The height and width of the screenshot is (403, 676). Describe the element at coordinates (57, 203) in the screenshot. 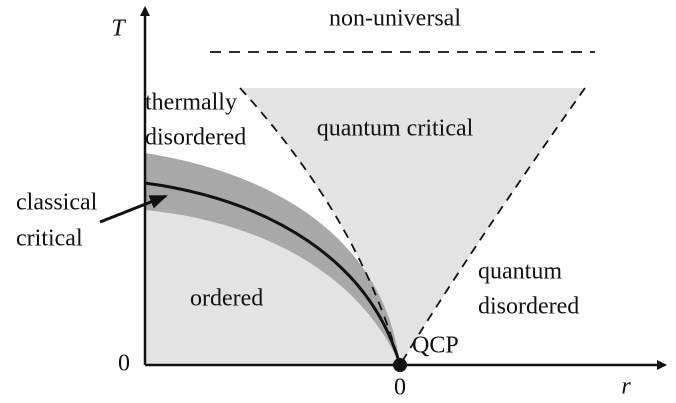

I see `region-label: classical` at that location.